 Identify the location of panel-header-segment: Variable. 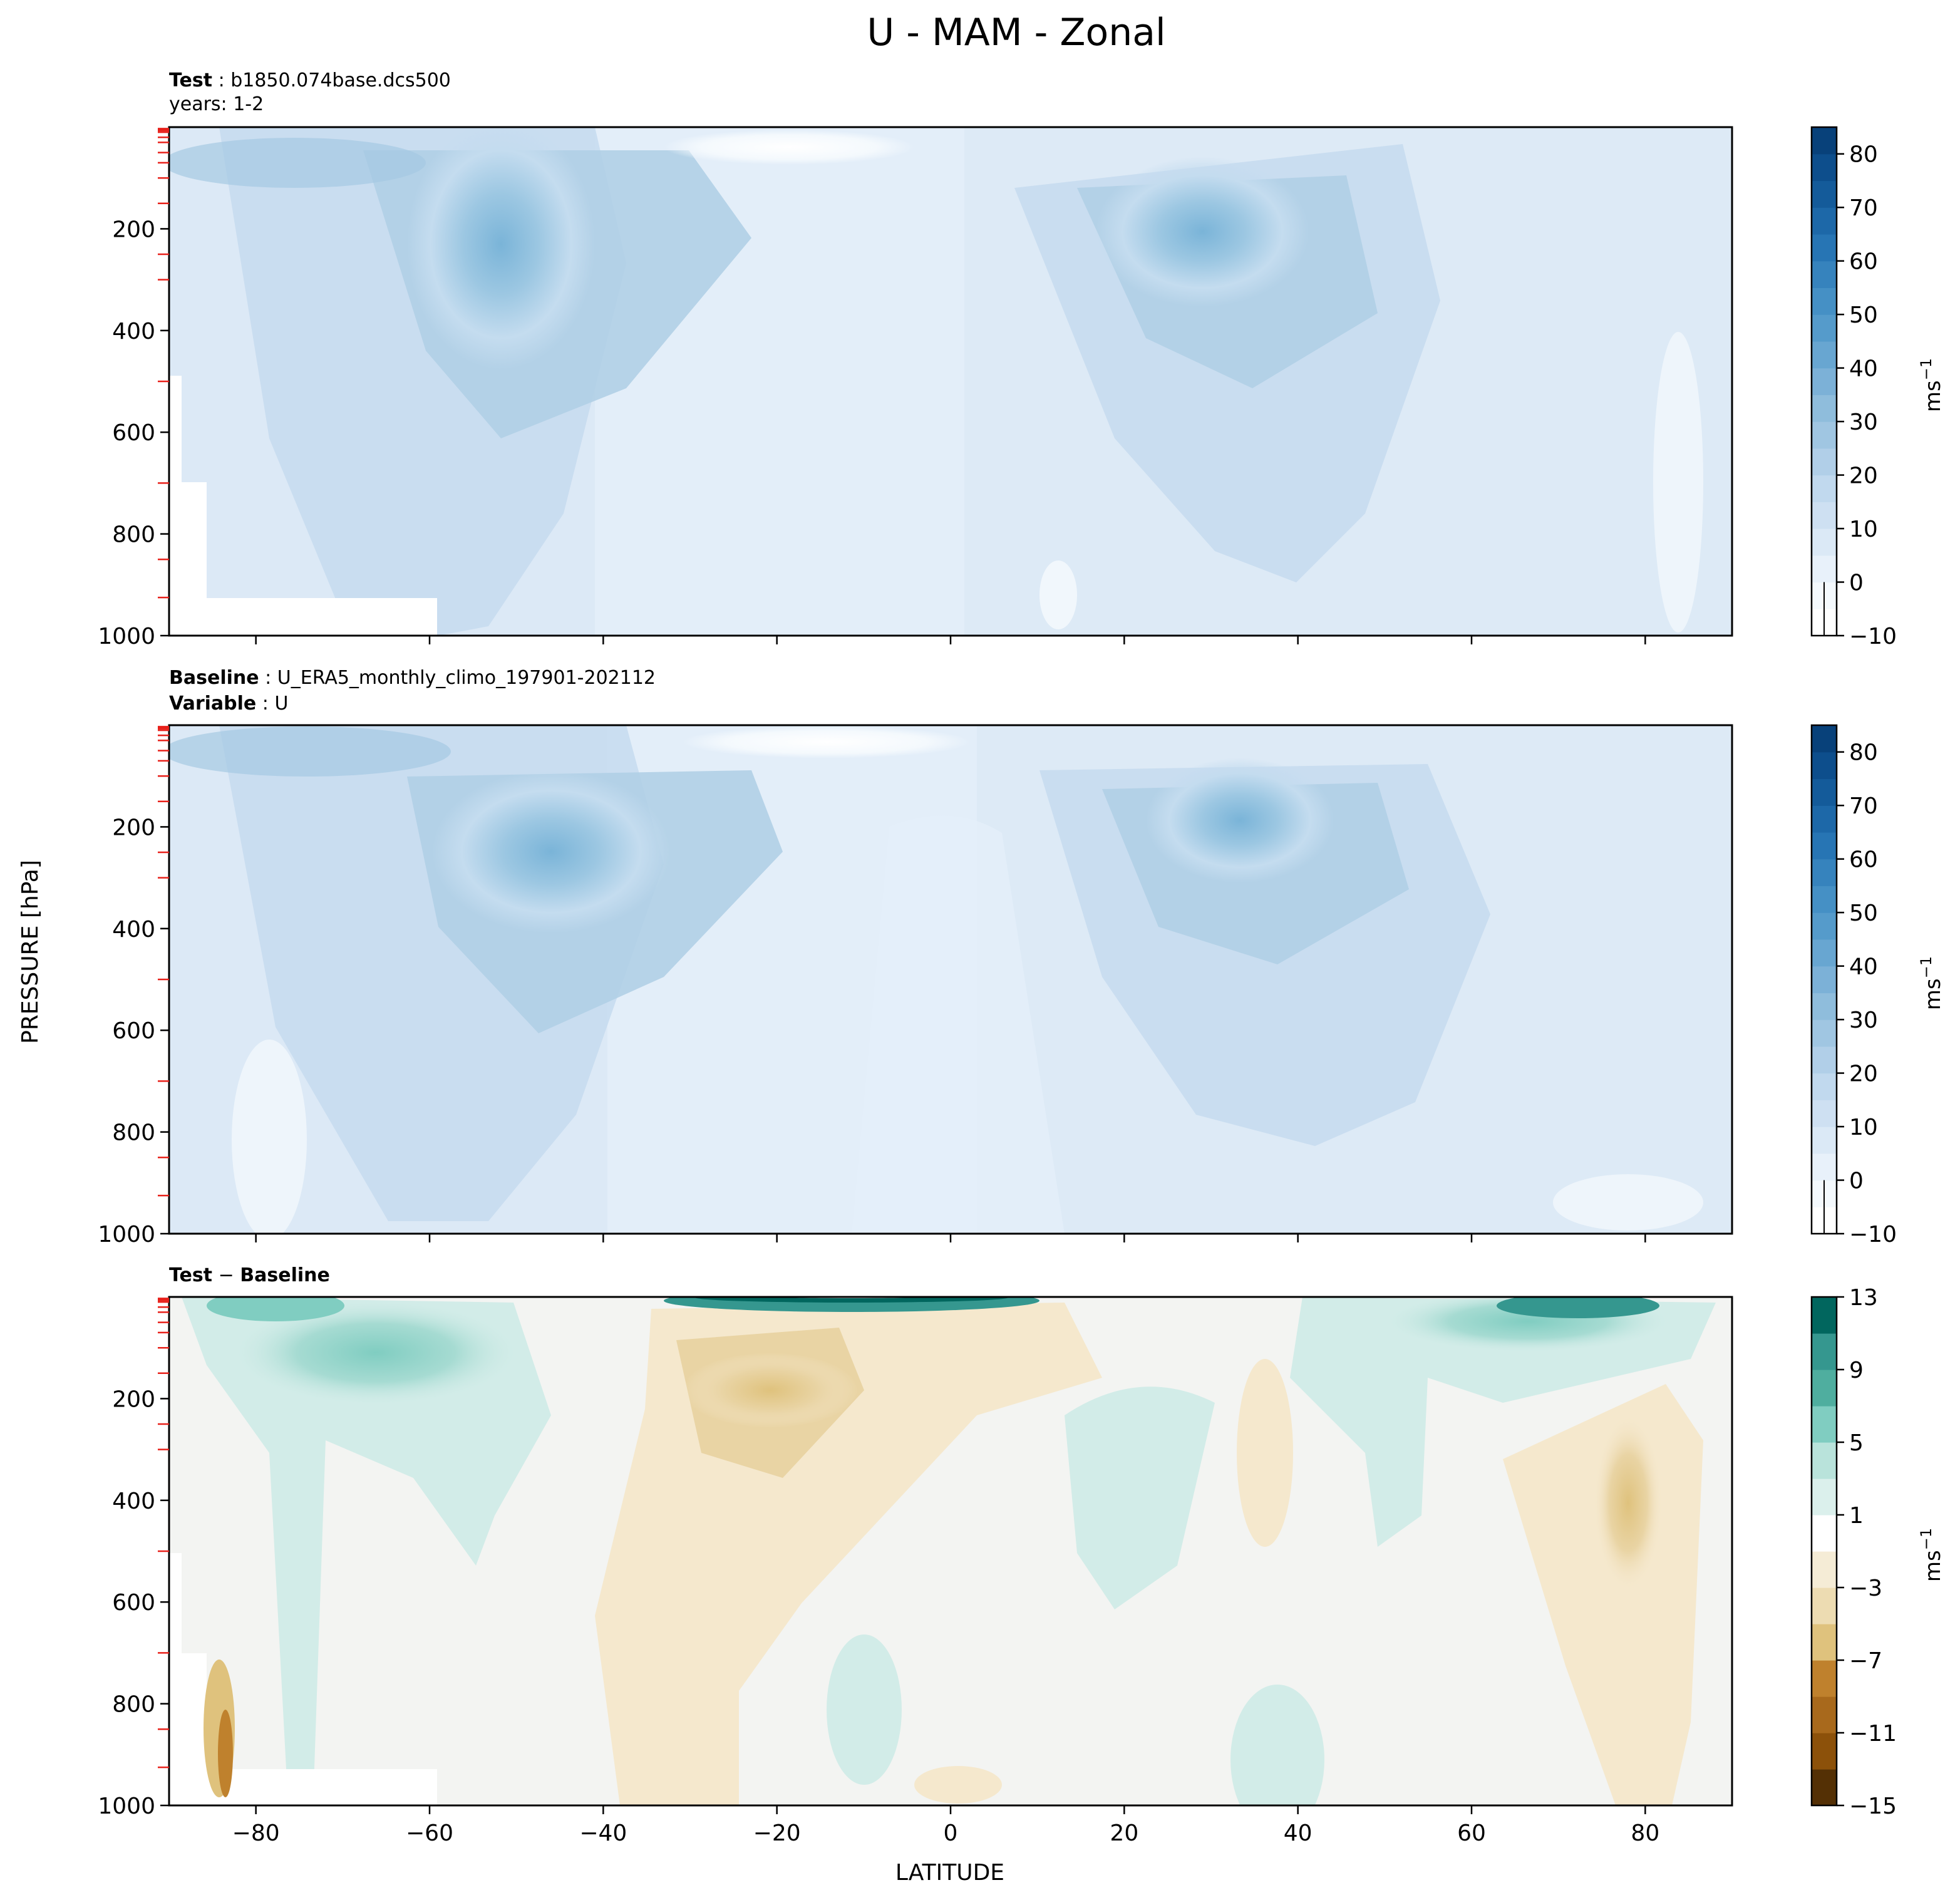
(212, 704).